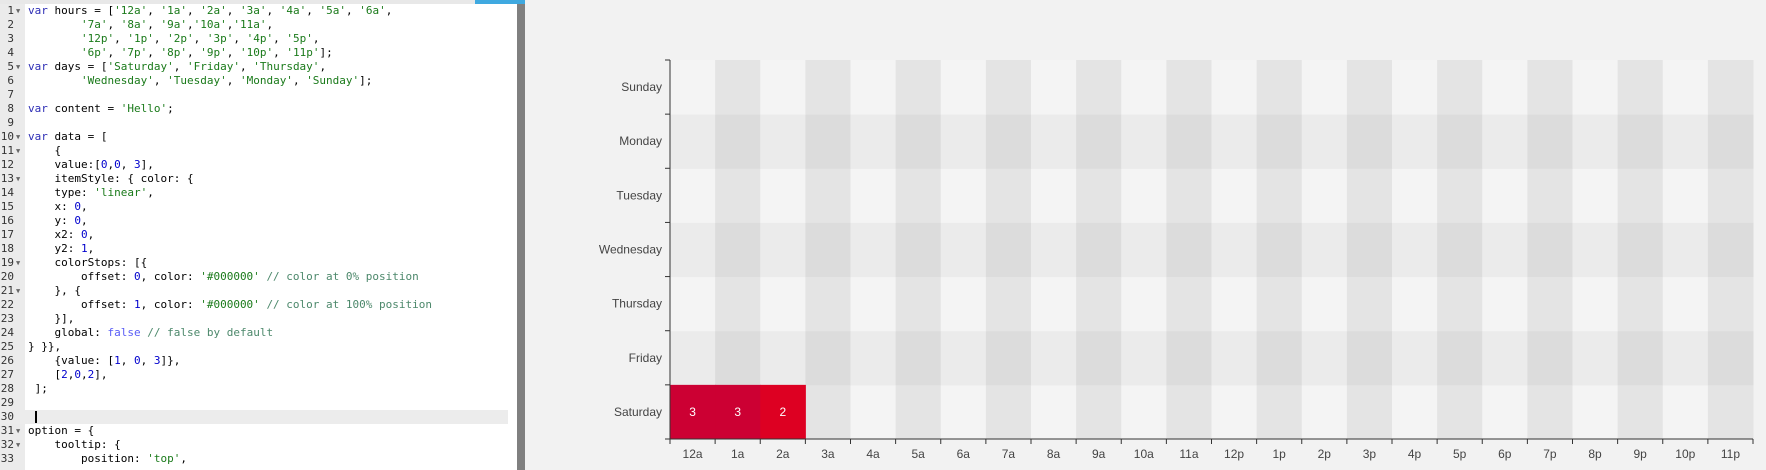 The width and height of the screenshot is (1766, 470). Describe the element at coordinates (151, 332) in the screenshot. I see `code-text: global: false // false by default` at that location.